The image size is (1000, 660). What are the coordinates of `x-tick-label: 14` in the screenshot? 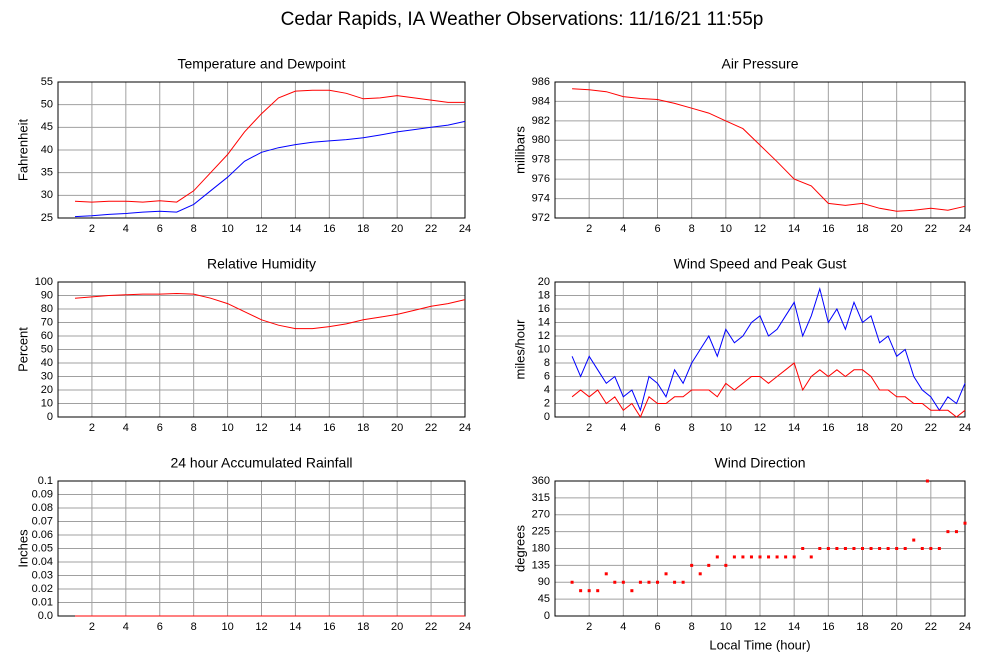 It's located at (794, 428).